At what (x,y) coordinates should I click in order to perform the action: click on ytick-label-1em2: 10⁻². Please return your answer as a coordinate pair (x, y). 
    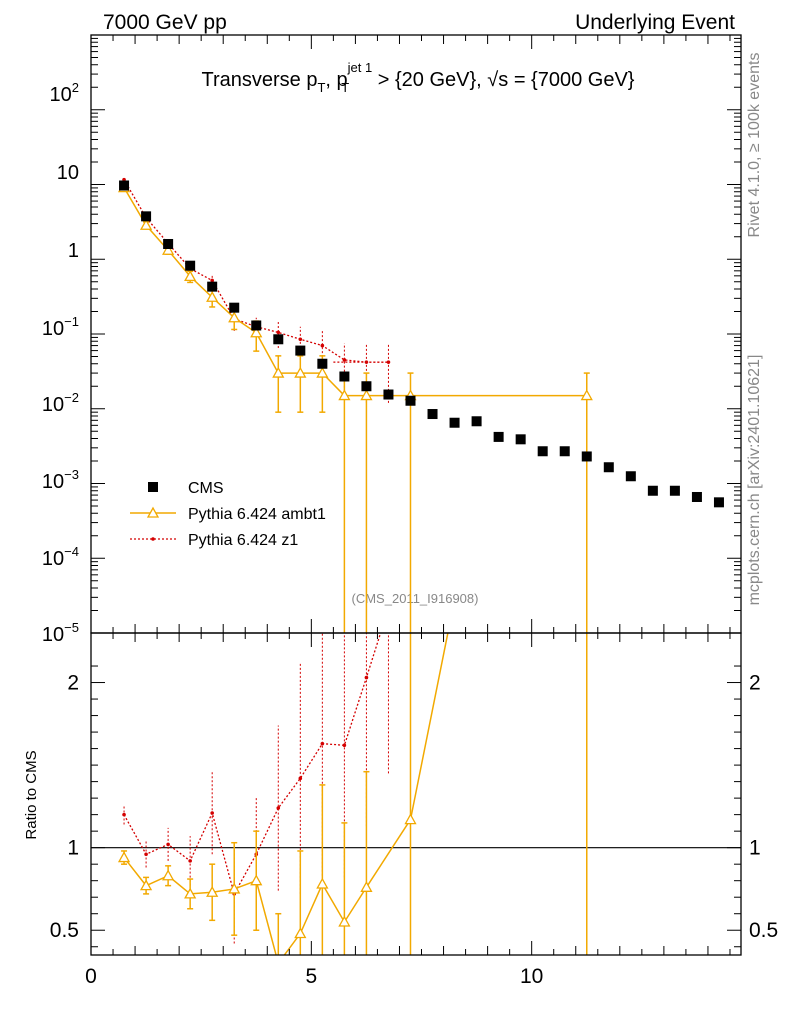
    Looking at the image, I should click on (60, 403).